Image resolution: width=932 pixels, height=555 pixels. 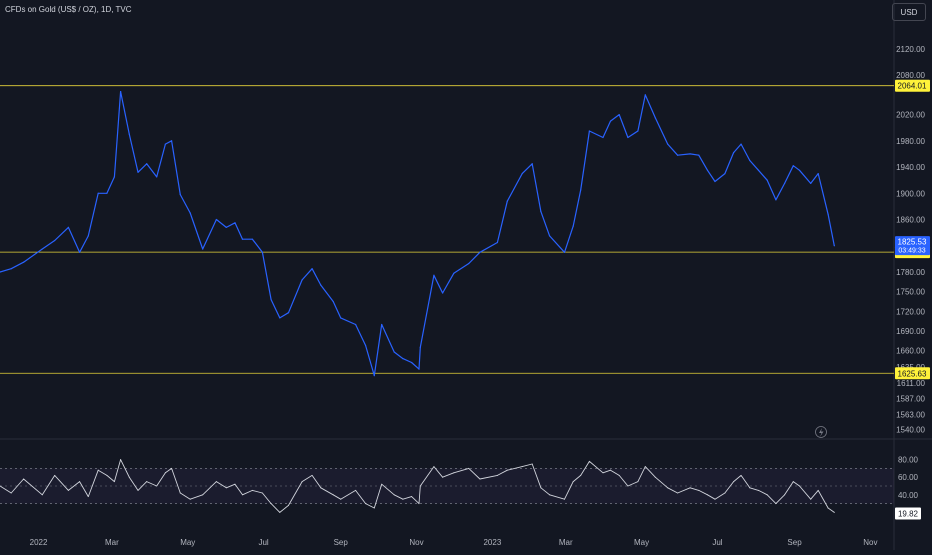 What do you see at coordinates (417, 486) in the screenshot?
I see `oscillator-series-line` at bounding box center [417, 486].